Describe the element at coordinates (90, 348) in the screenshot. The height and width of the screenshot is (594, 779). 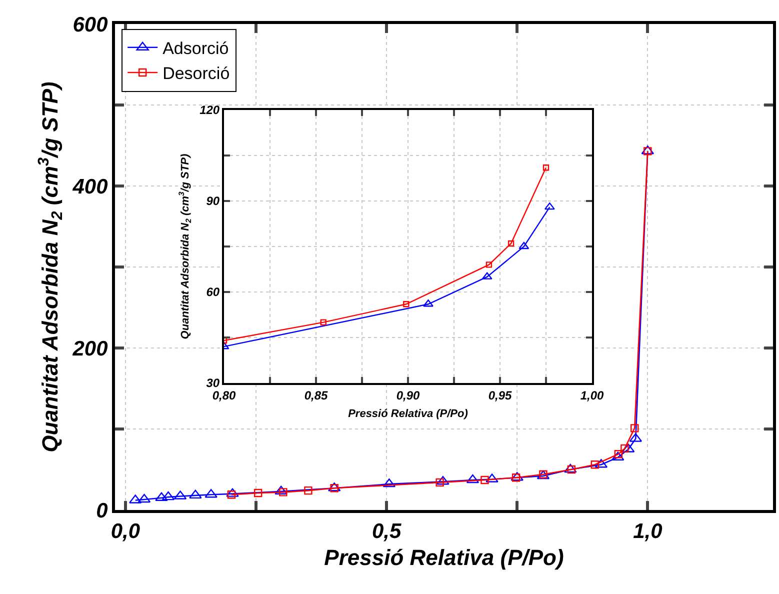
I see `y-tick-label: 200` at that location.